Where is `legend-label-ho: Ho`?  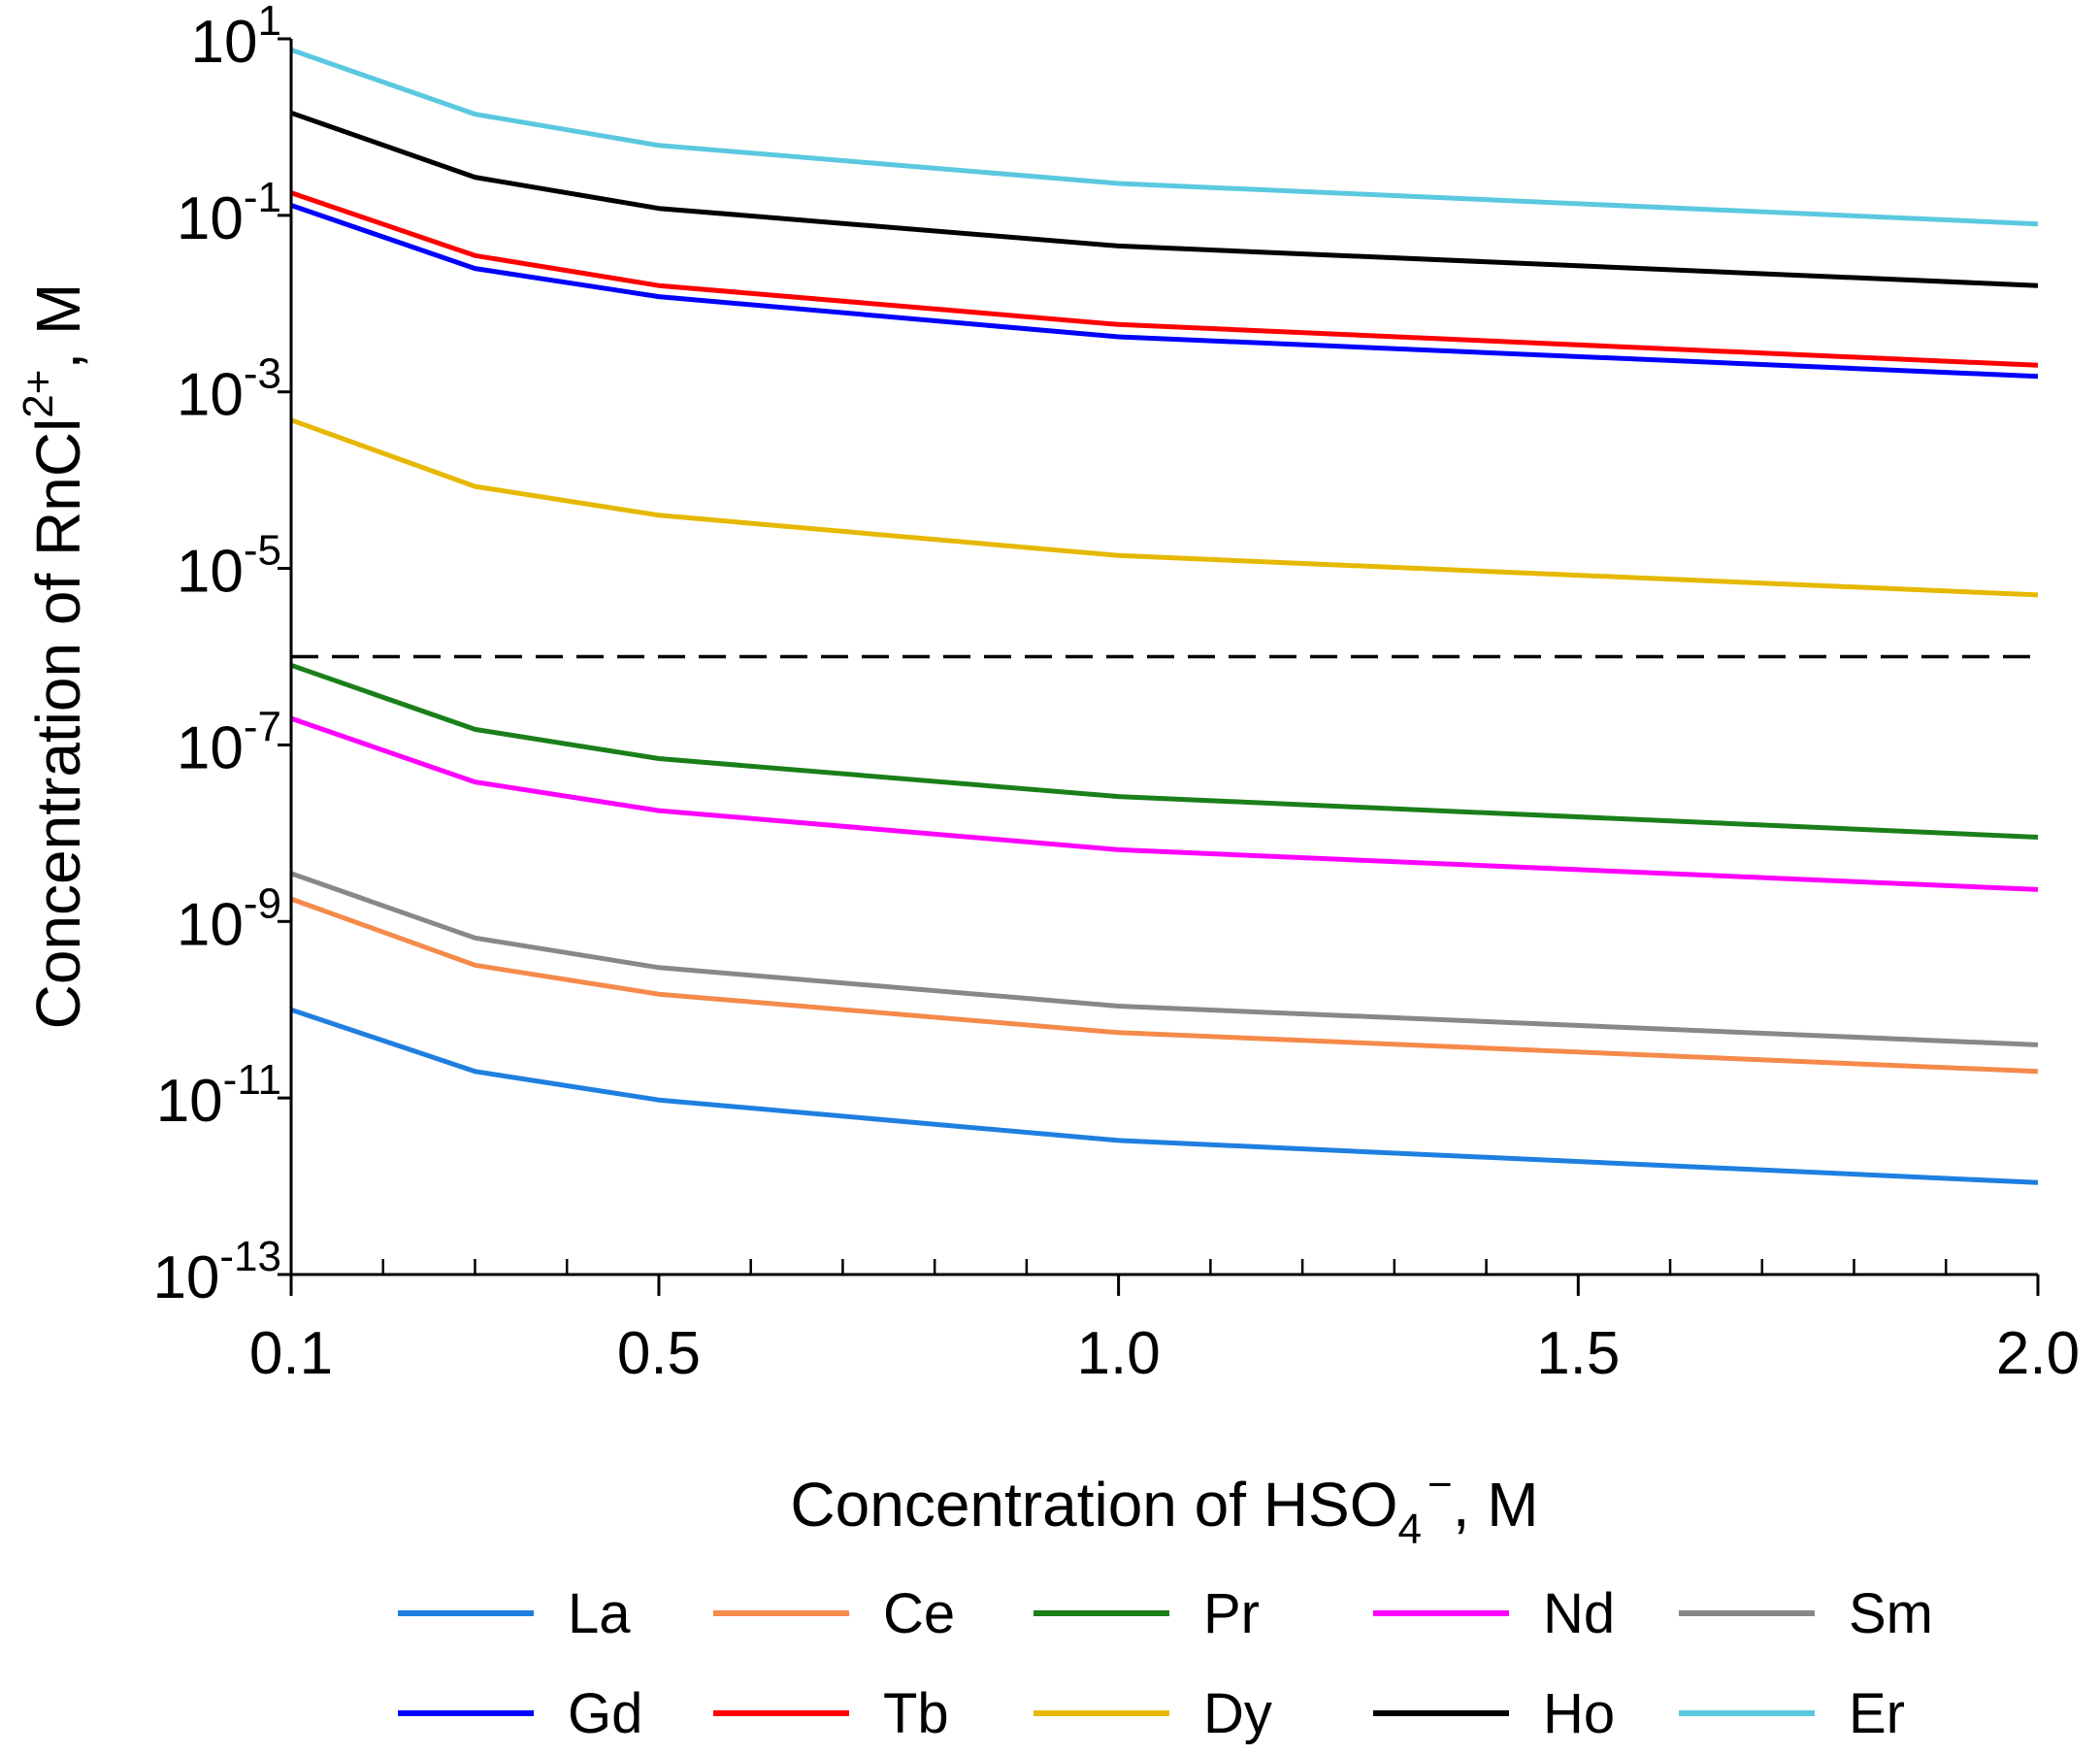 legend-label-ho: Ho is located at coordinates (1579, 1713).